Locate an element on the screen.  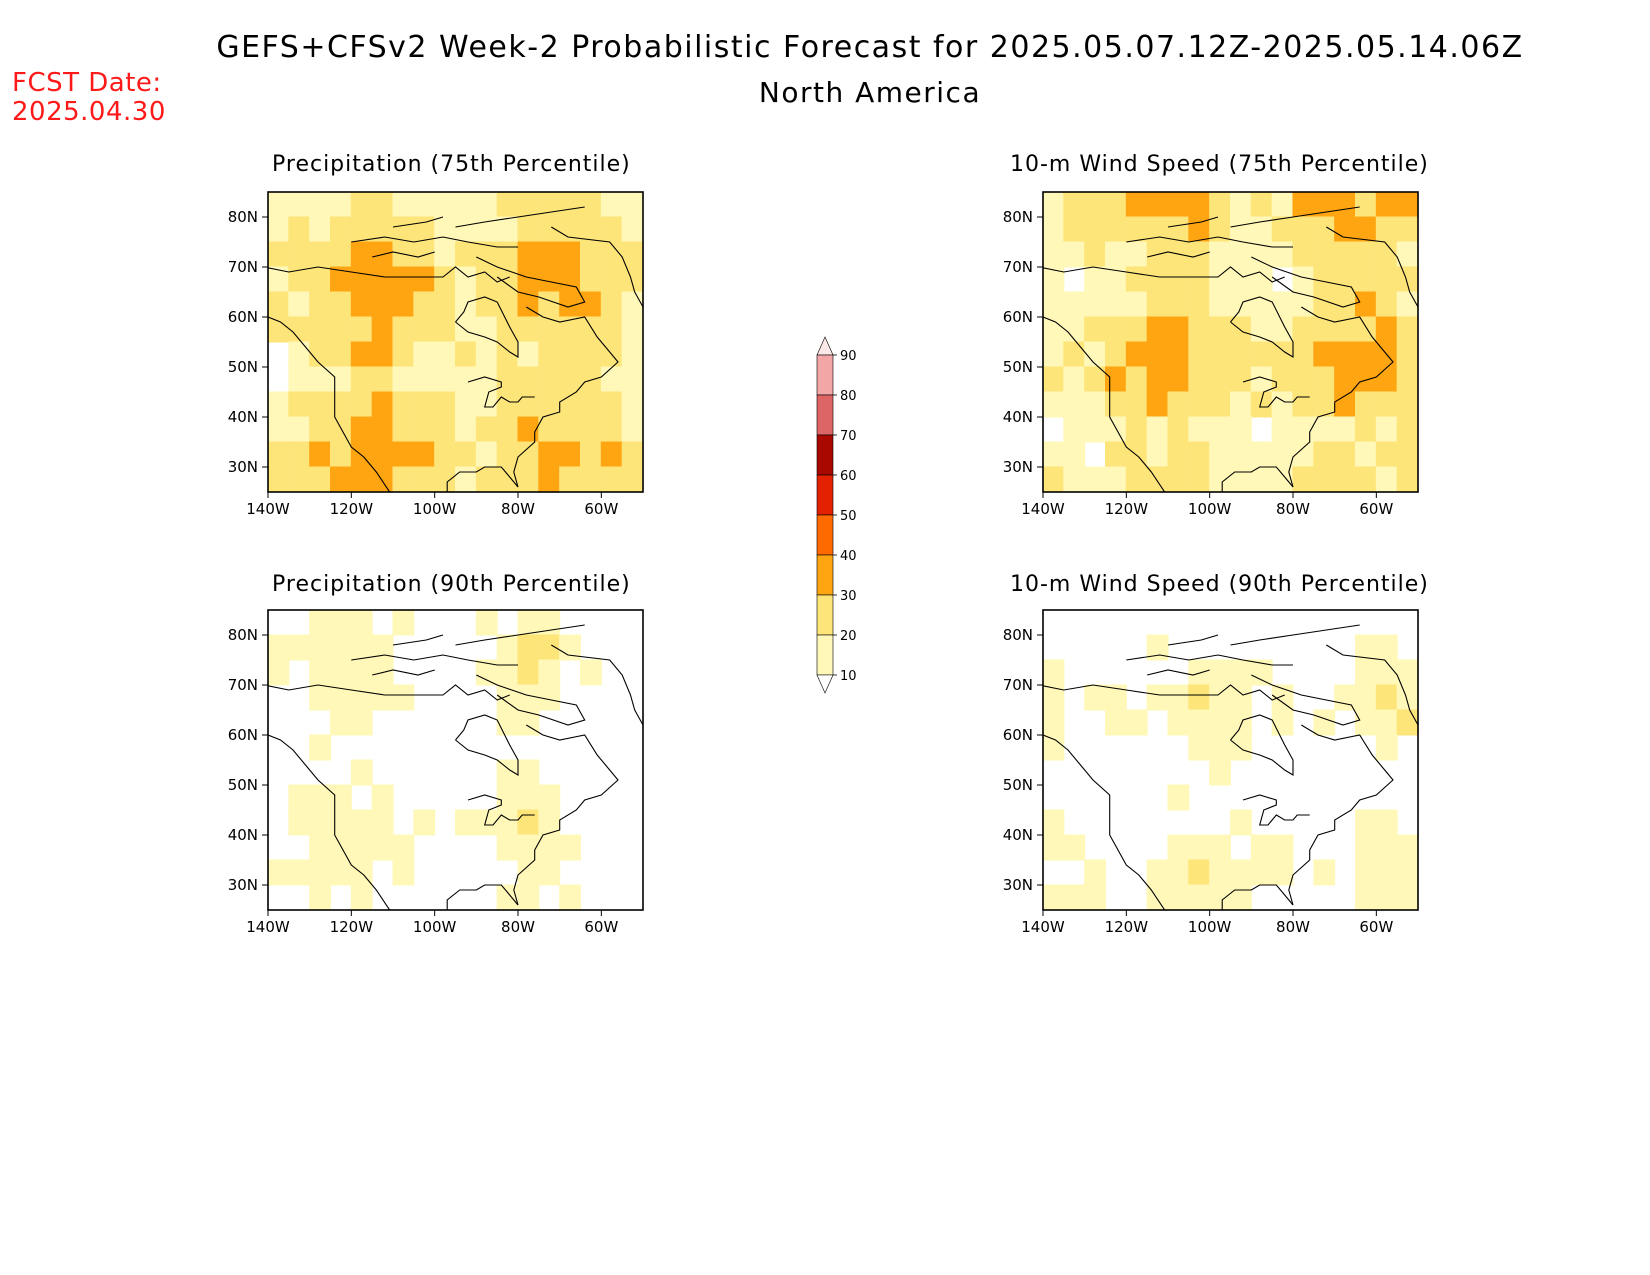
precip90-frame is located at coordinates (455, 760).